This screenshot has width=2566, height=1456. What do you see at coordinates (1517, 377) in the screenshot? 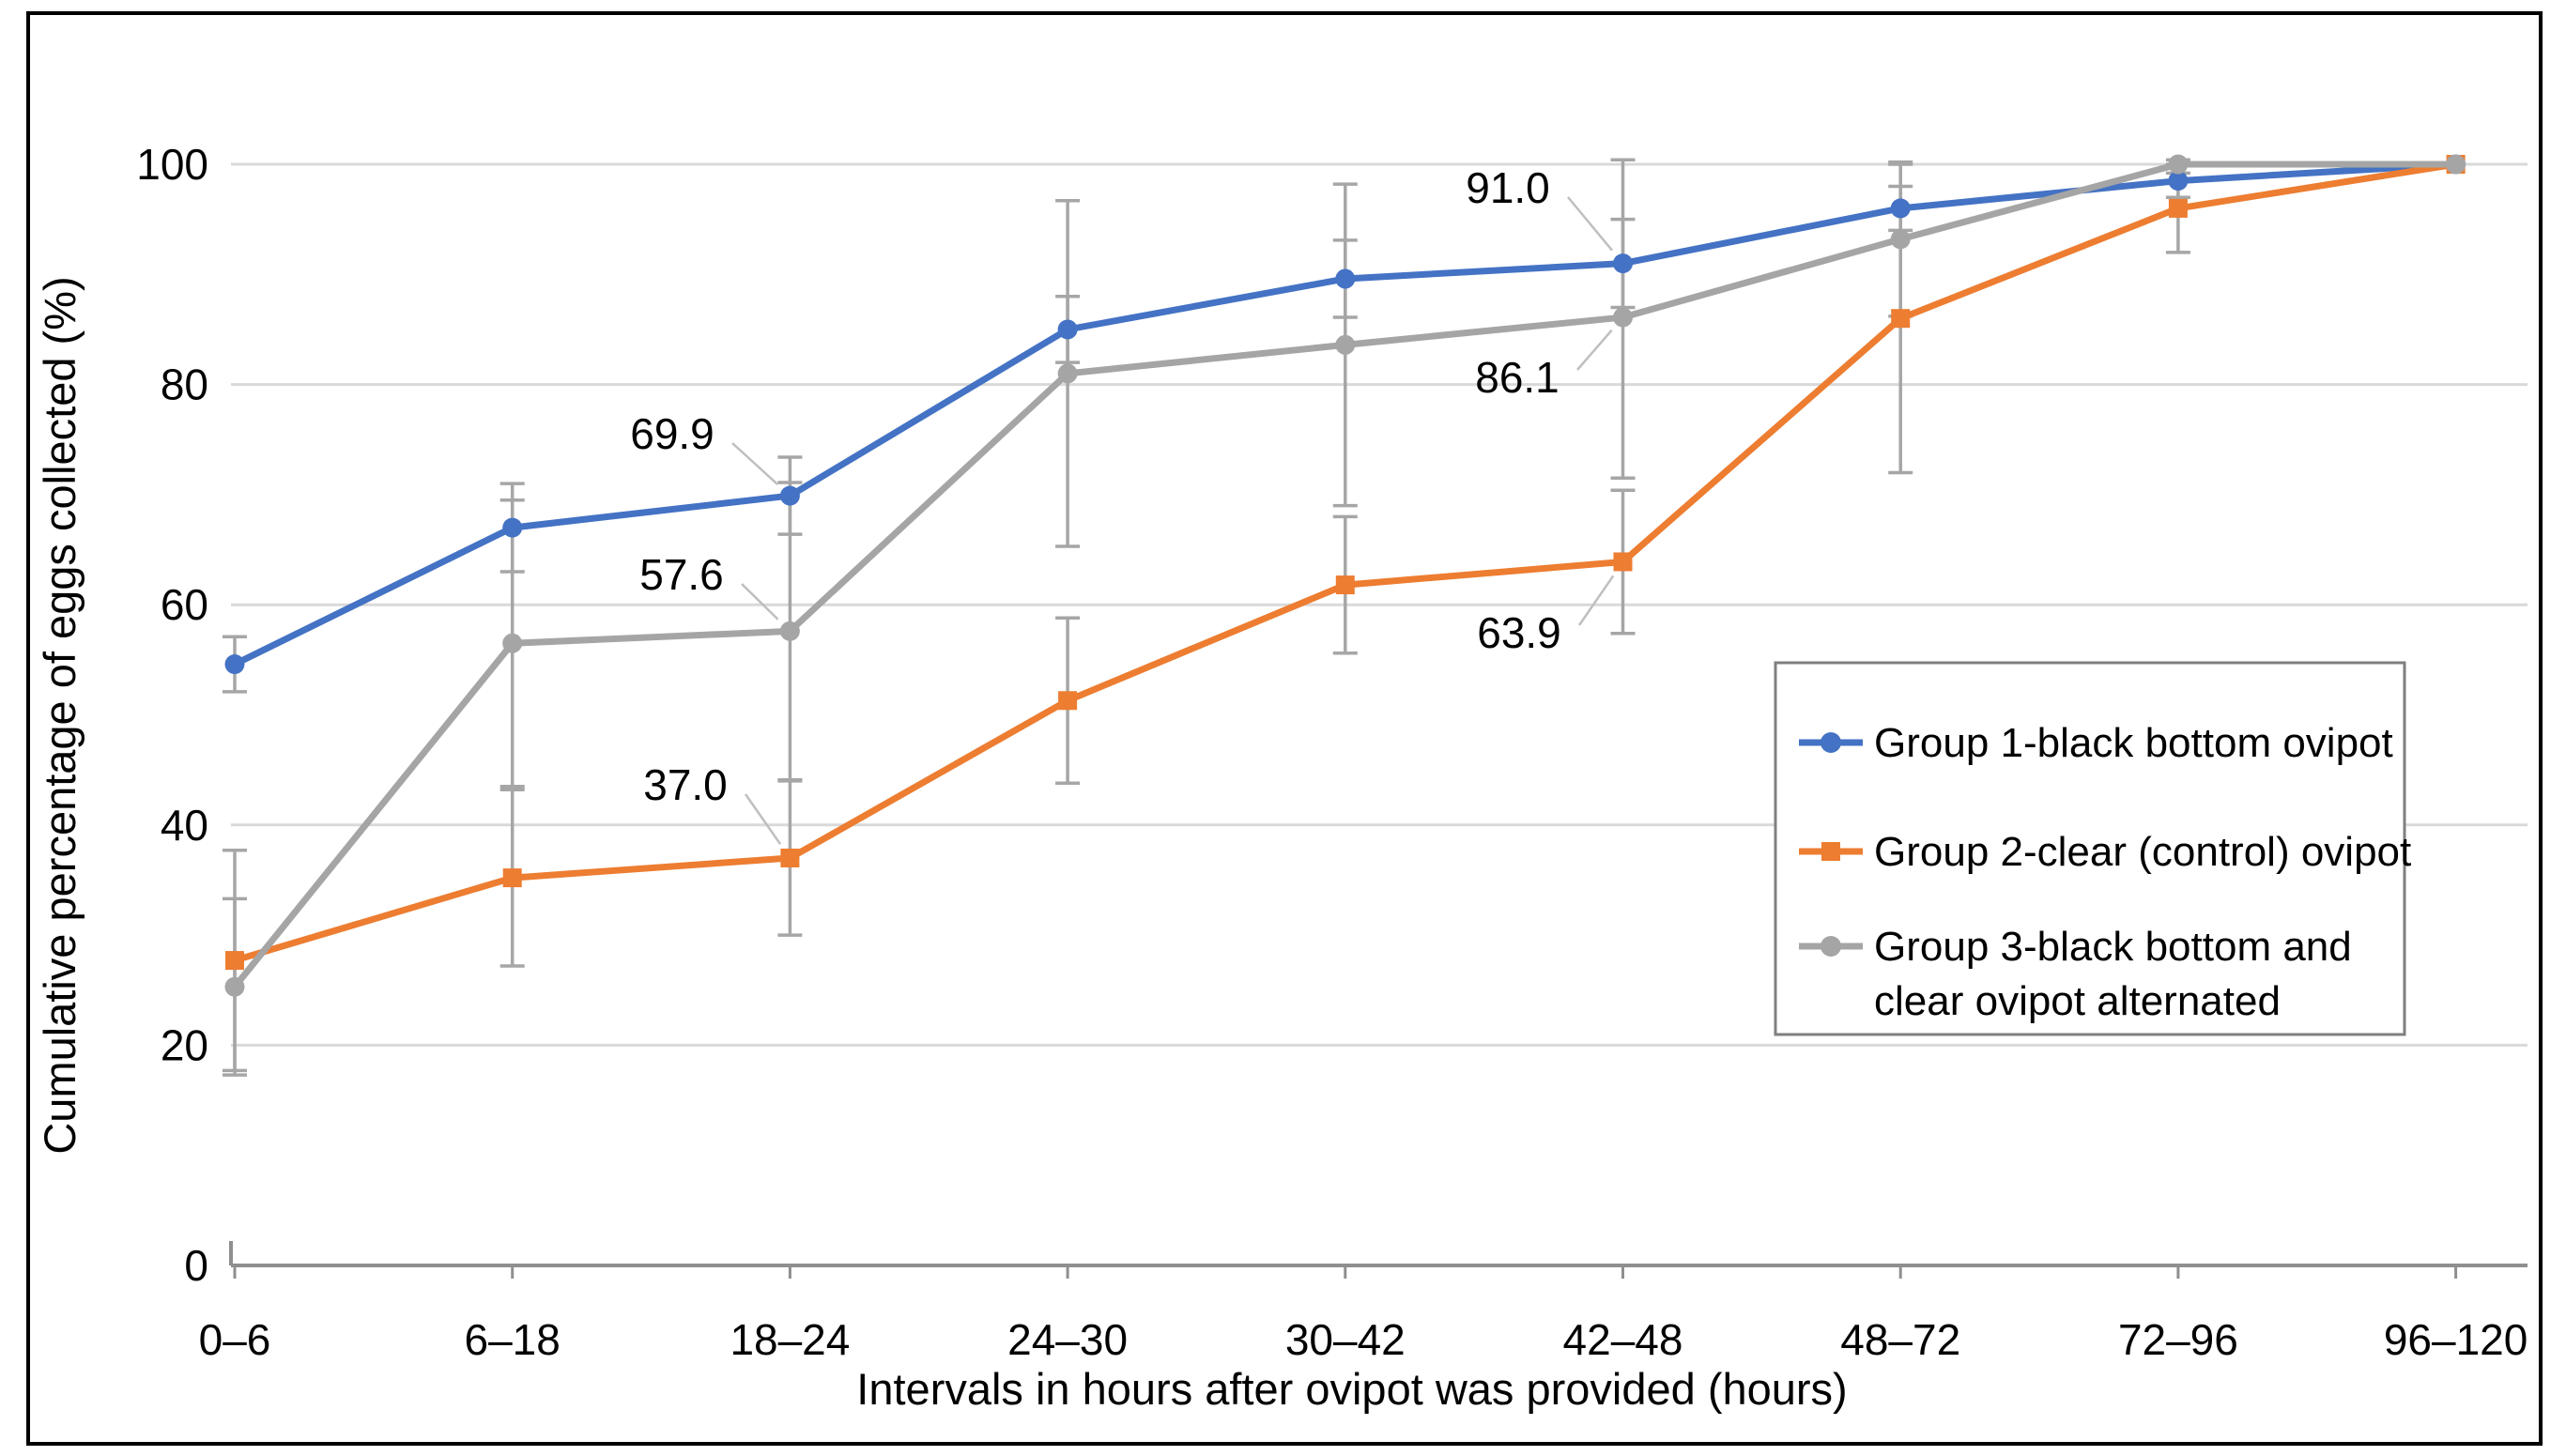
I see `annotation-label: 86.1` at bounding box center [1517, 377].